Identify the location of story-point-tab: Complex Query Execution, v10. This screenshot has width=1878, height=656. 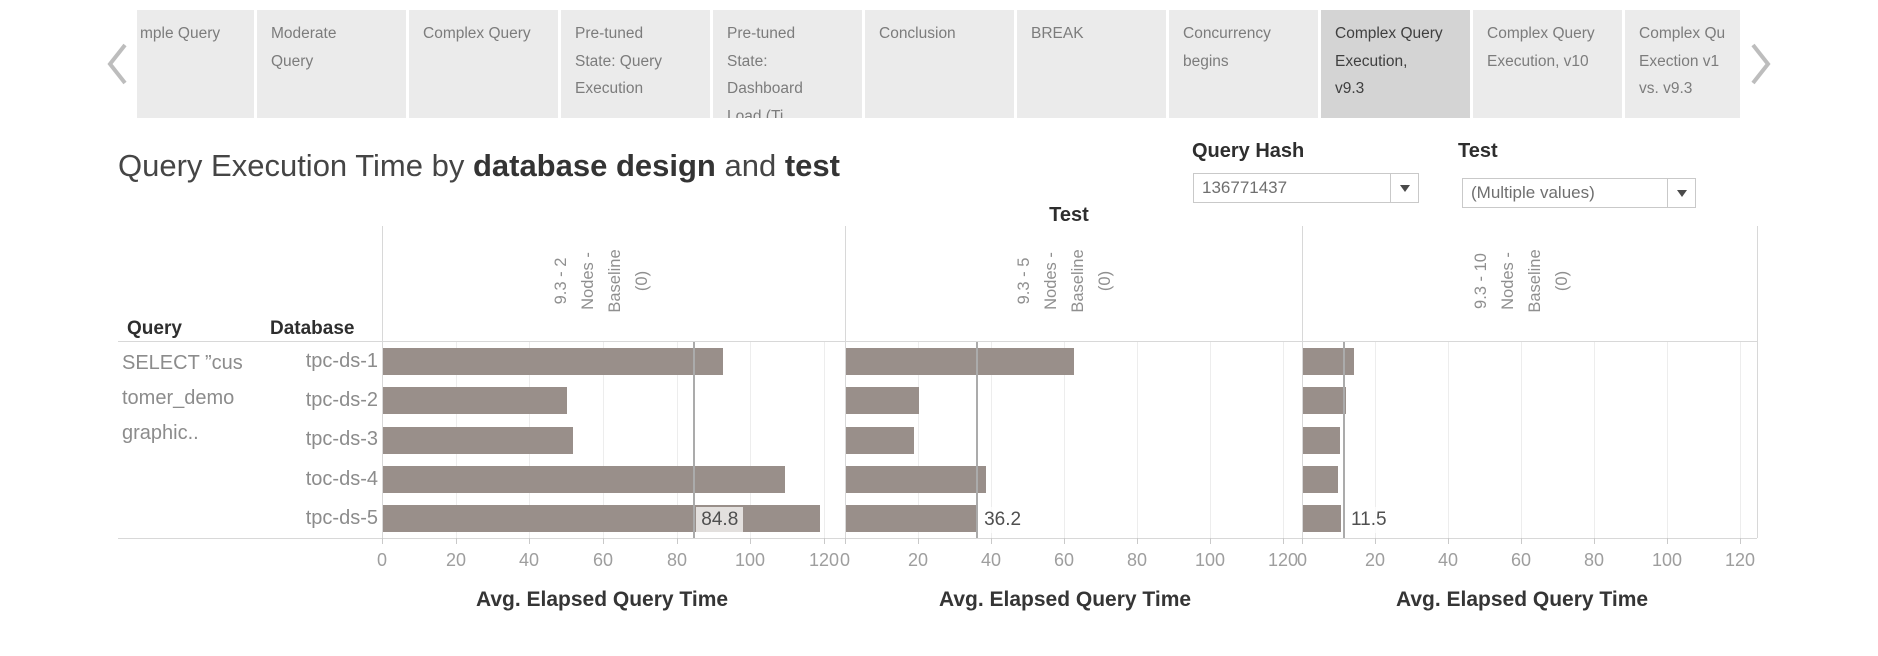
(1547, 64).